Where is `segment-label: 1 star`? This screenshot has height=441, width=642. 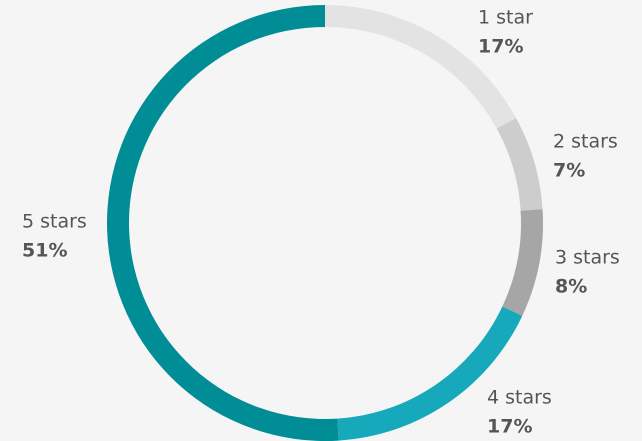 segment-label: 1 star is located at coordinates (505, 18).